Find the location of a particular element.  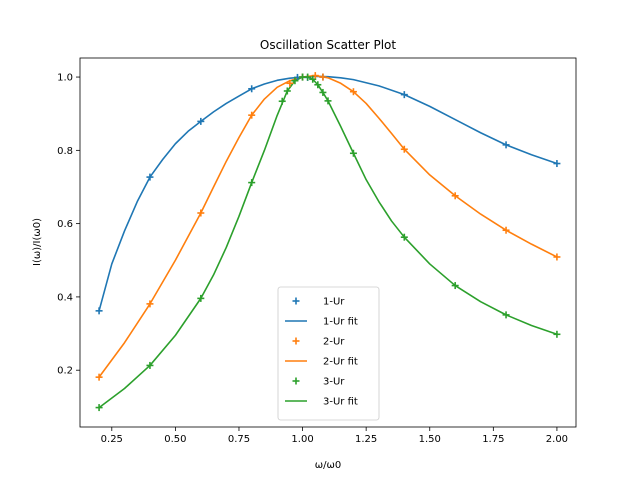

x-tick-label: 1.75 is located at coordinates (493, 439).